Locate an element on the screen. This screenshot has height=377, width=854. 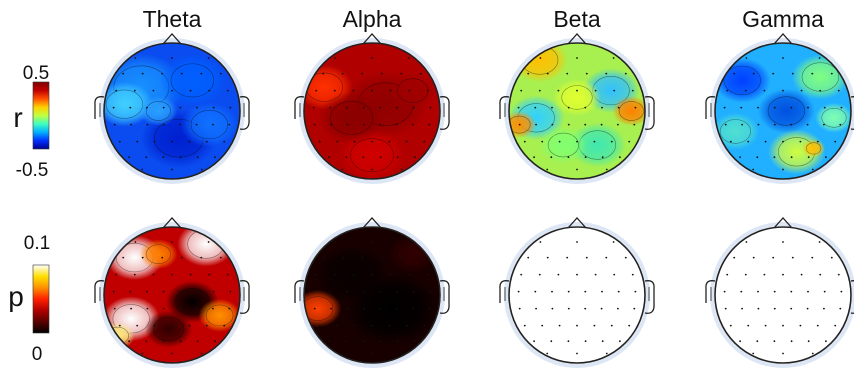
band-title-gamma: Gamma is located at coordinates (783, 19).